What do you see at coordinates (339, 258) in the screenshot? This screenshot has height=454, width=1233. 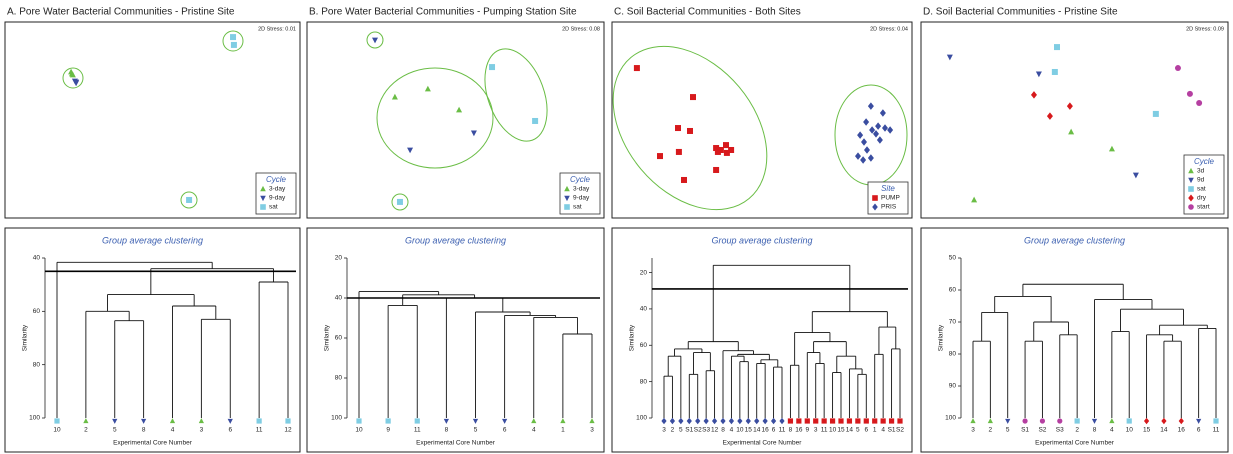 I see `y-tick-label: 20` at bounding box center [339, 258].